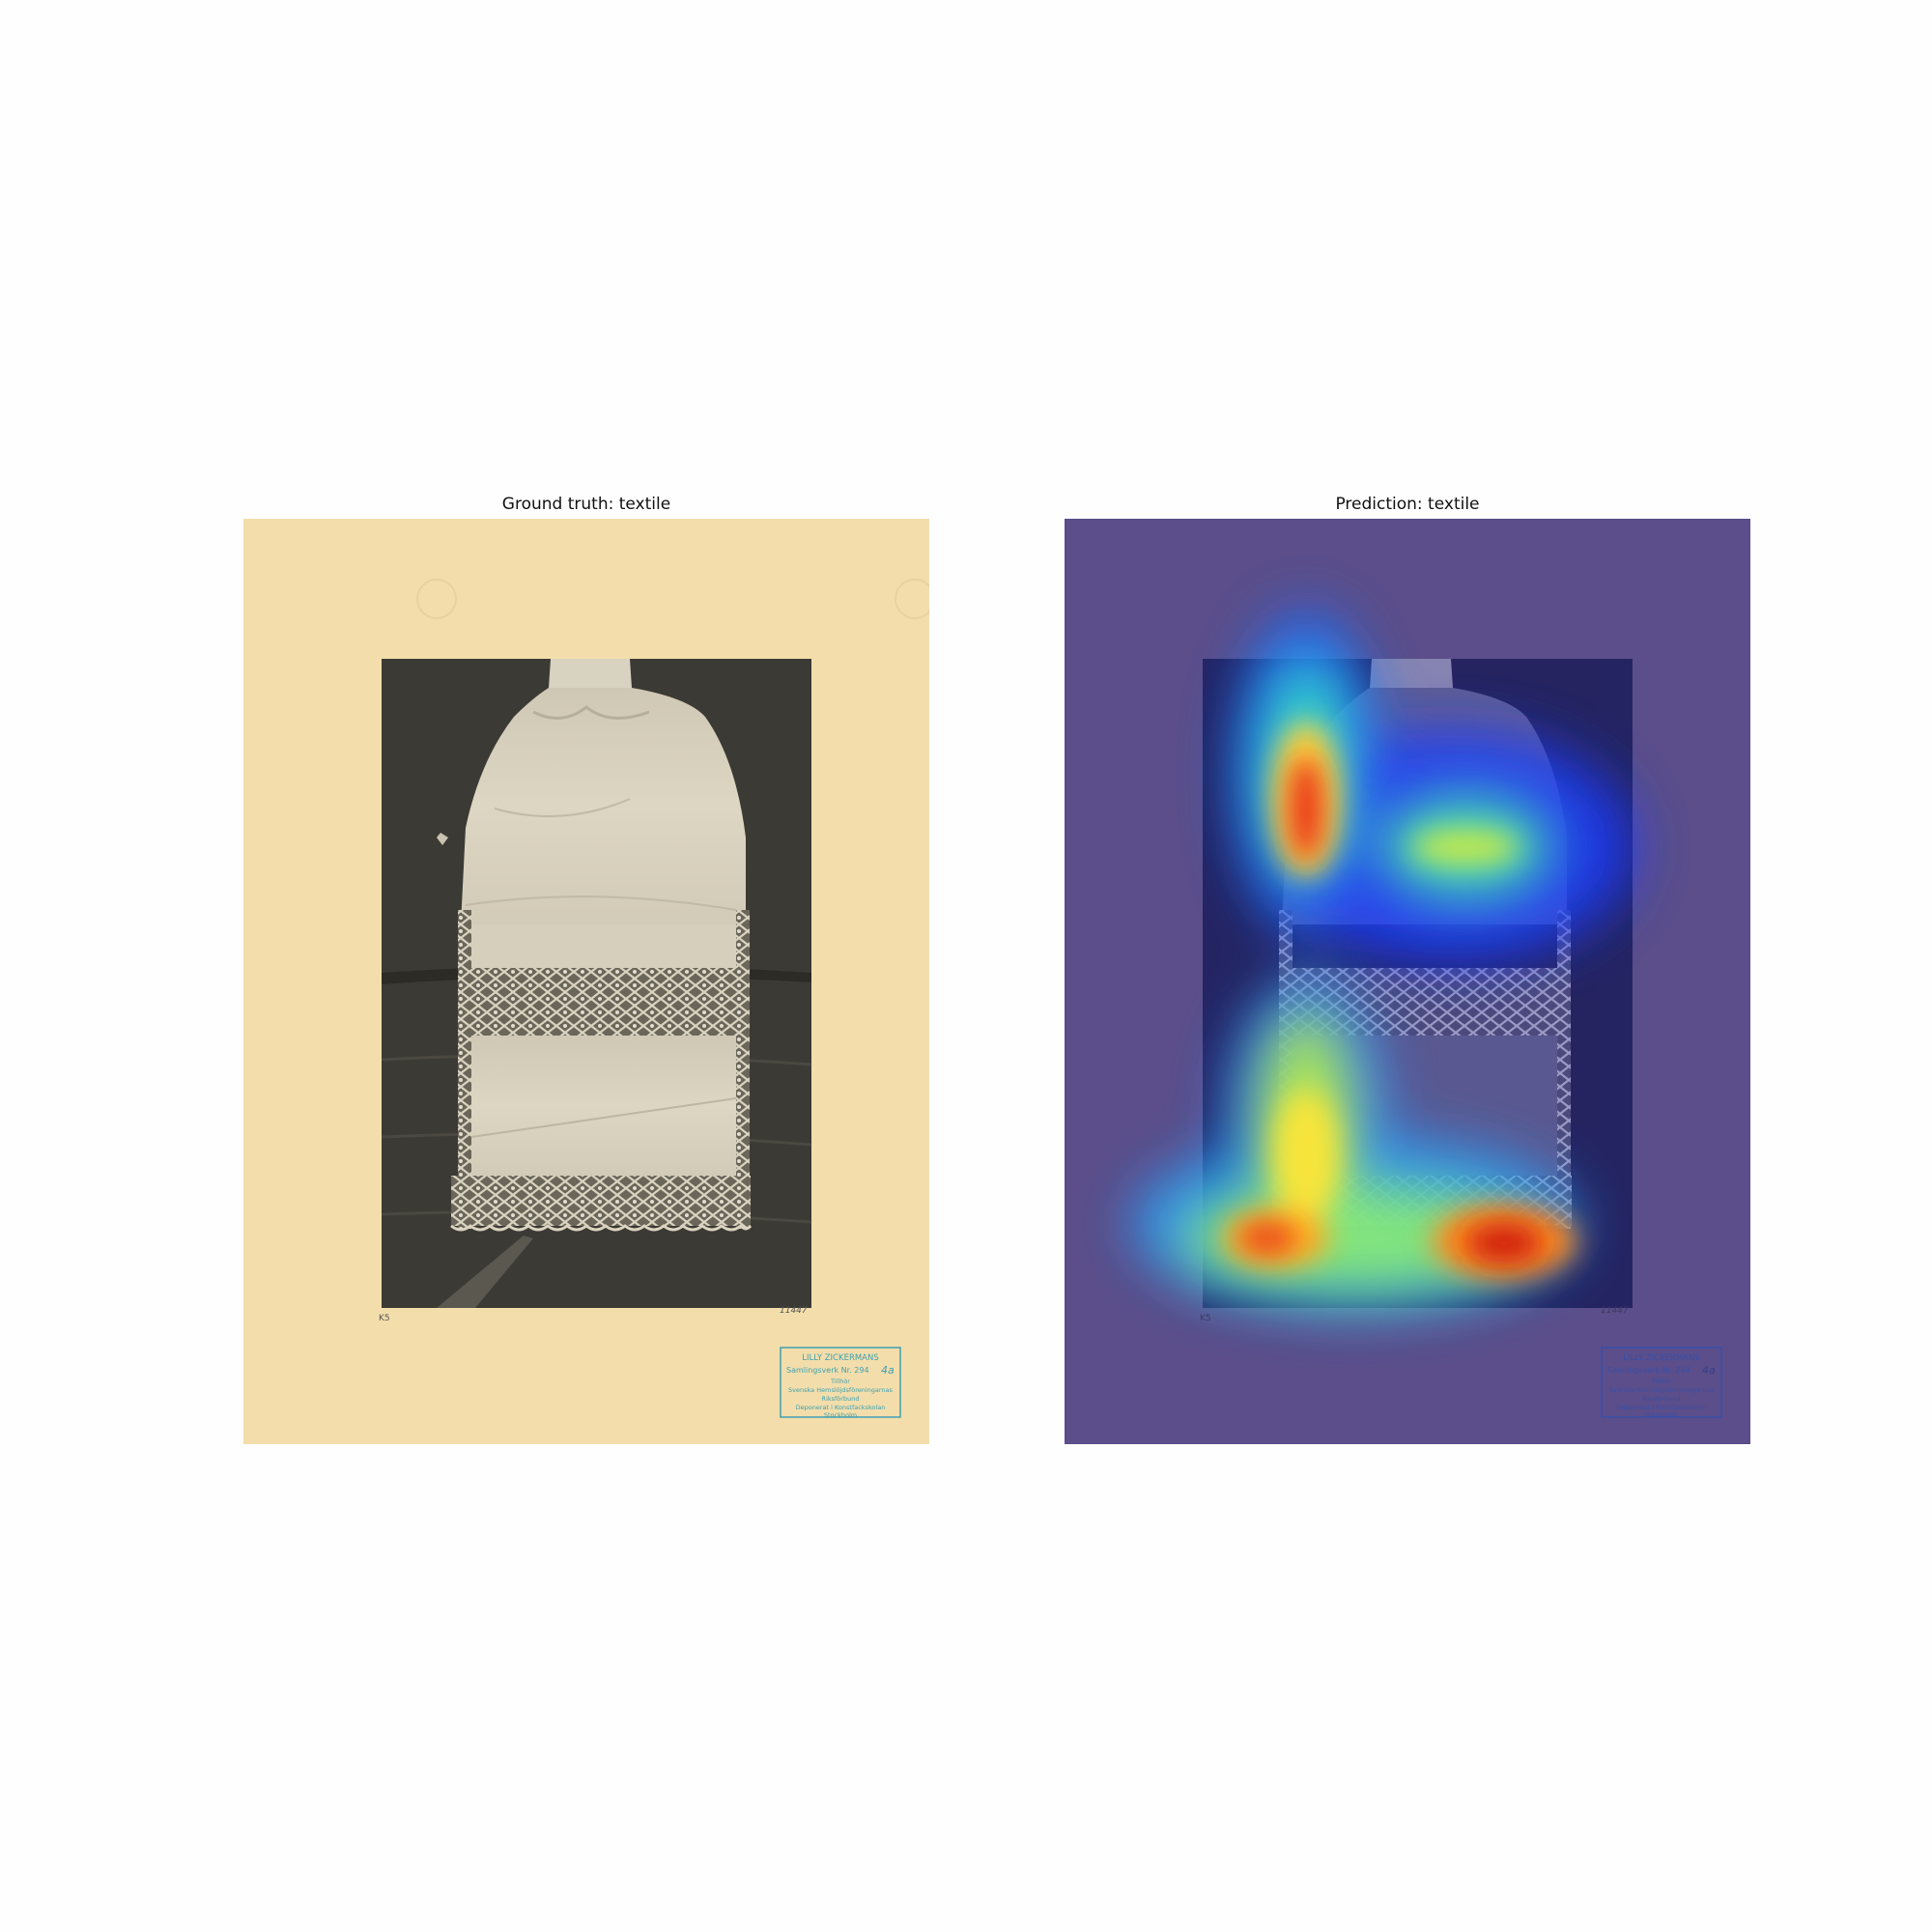 The image size is (1932, 1932). Describe the element at coordinates (586, 505) in the screenshot. I see `left-panel-title: Ground truth: textile` at that location.